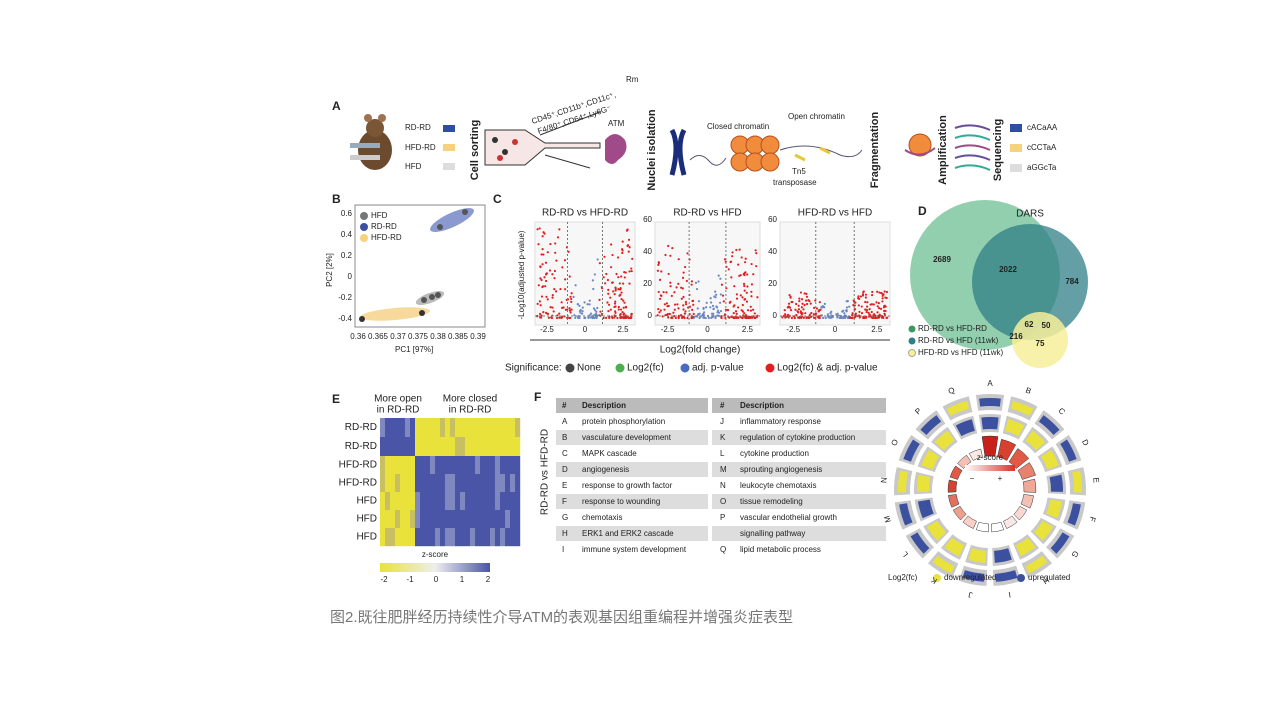 The width and height of the screenshot is (1280, 720). Describe the element at coordinates (418, 127) in the screenshot. I see `group-label: RD-RD` at that location.